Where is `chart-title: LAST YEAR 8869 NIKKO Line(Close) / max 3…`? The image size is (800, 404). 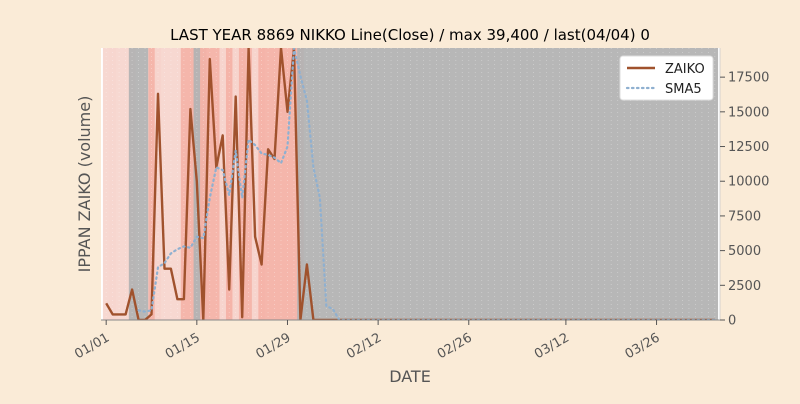
chart-title: LAST YEAR 8869 NIKKO Line(Close) / max 3… is located at coordinates (410, 35).